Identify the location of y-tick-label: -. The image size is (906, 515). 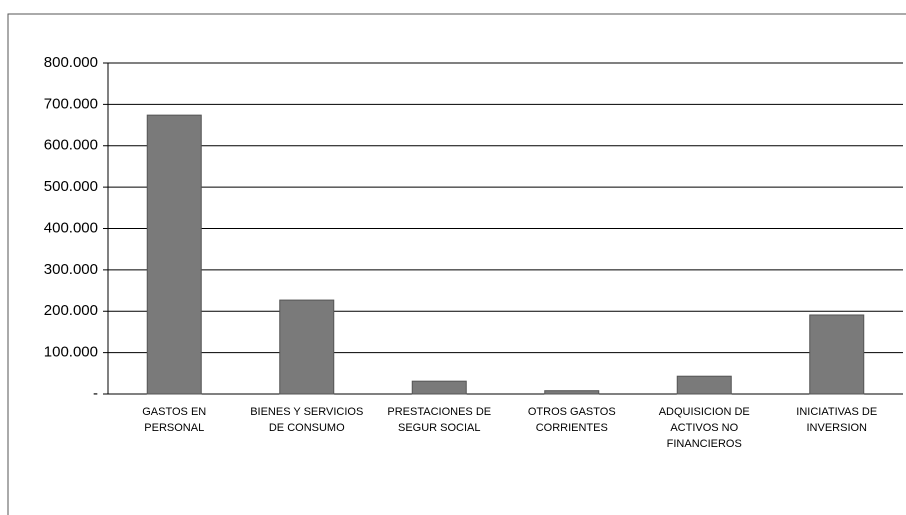
(95, 393).